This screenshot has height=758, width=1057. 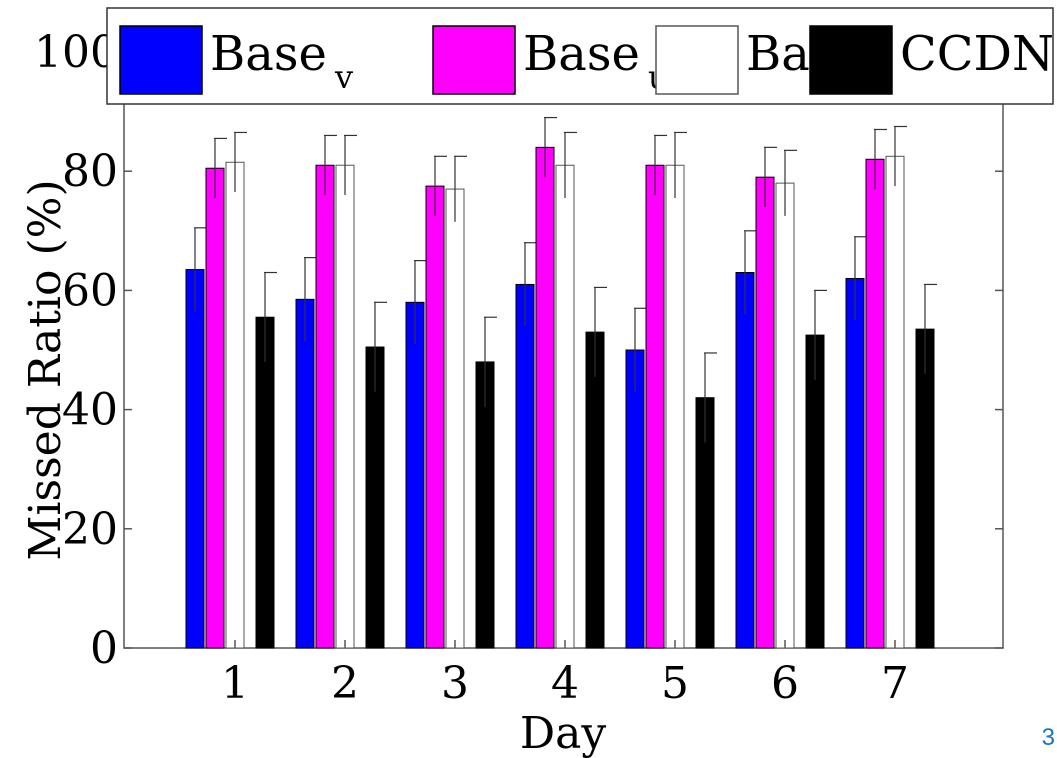 I want to click on x-tick-label: 7, so click(x=895, y=683).